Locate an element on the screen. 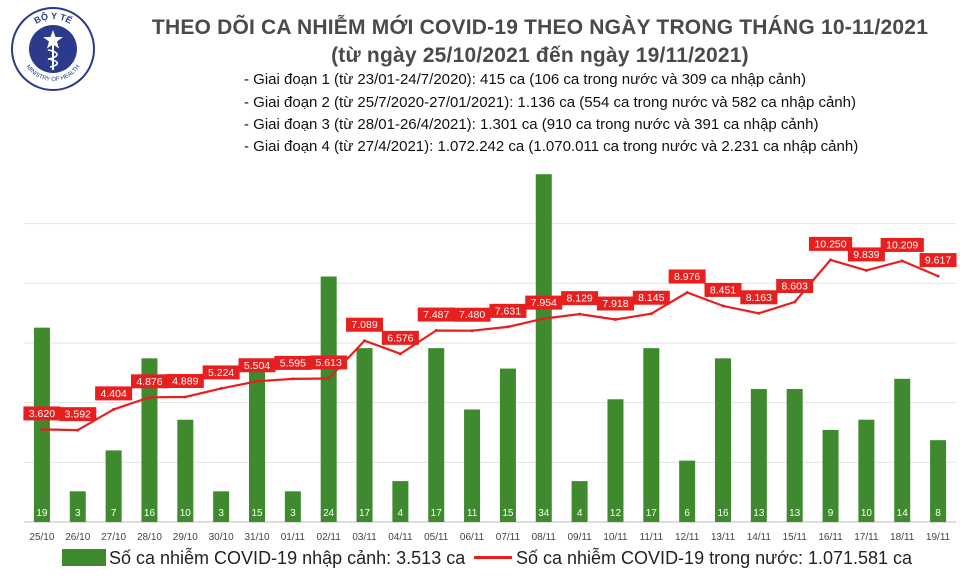 This screenshot has width=960, height=576. line-value-text: 5.595 is located at coordinates (293, 363).